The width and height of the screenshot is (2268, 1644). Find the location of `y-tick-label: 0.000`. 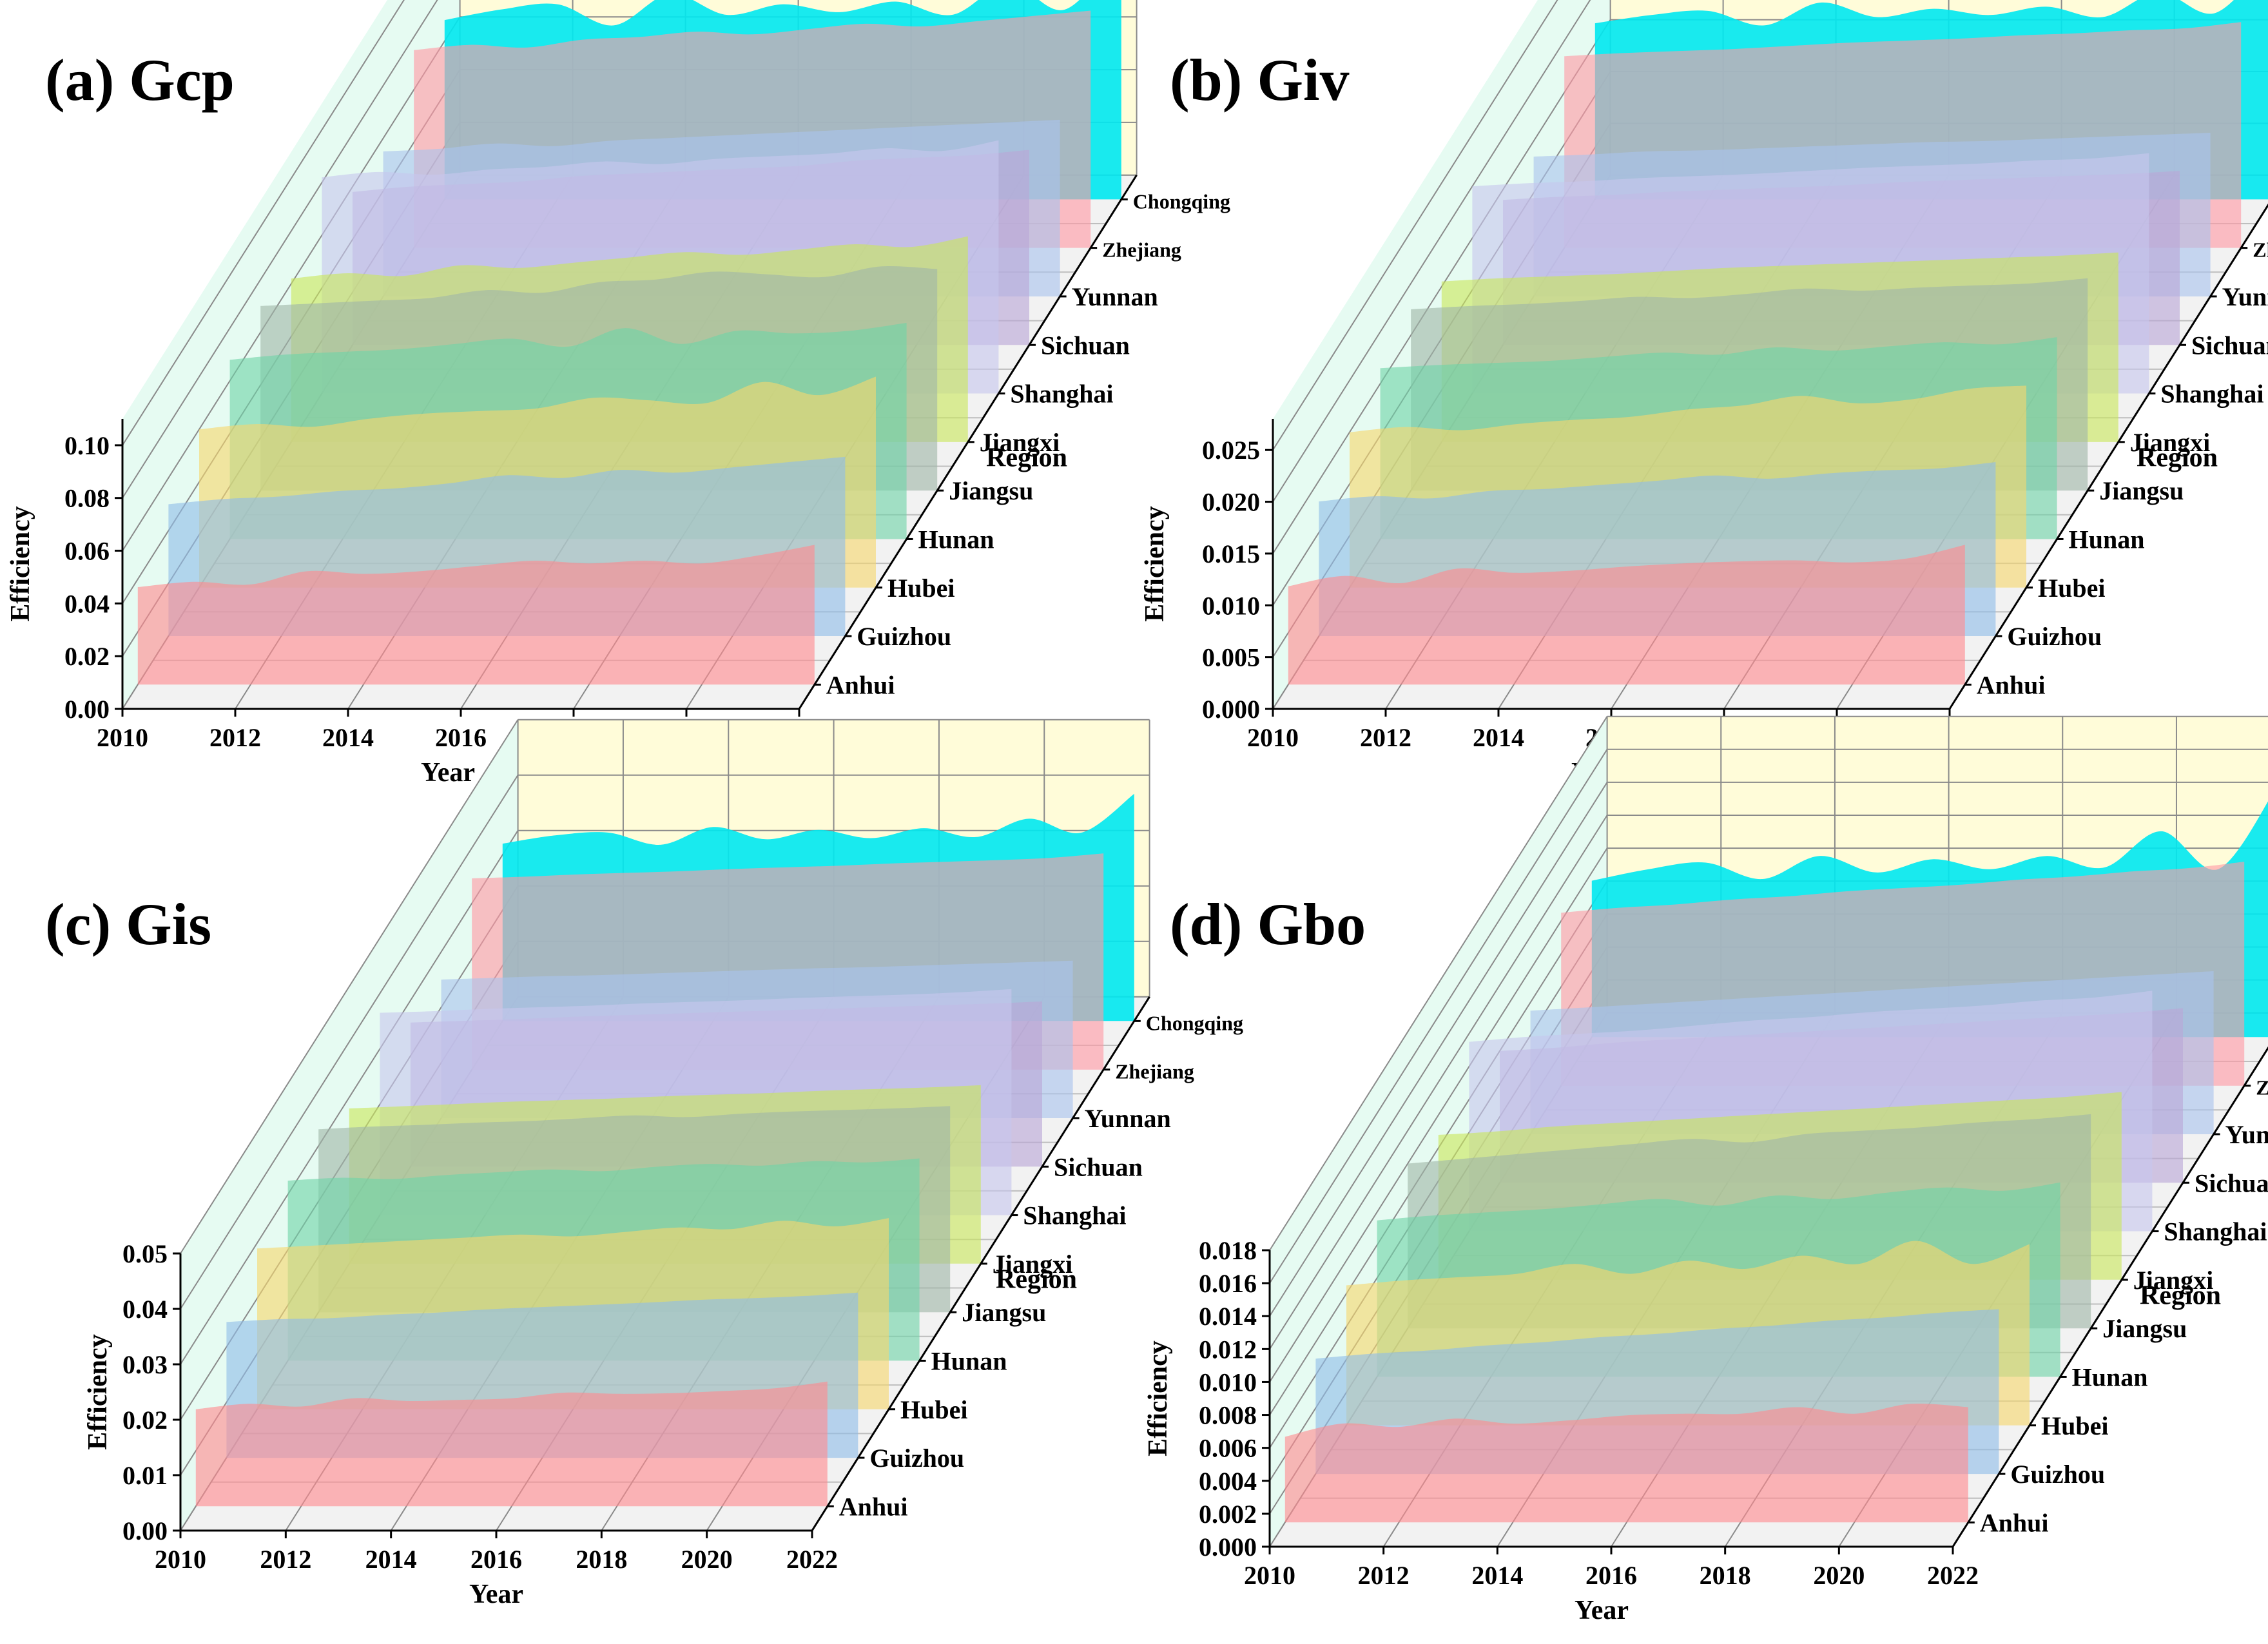

y-tick-label: 0.000 is located at coordinates (1228, 1548).